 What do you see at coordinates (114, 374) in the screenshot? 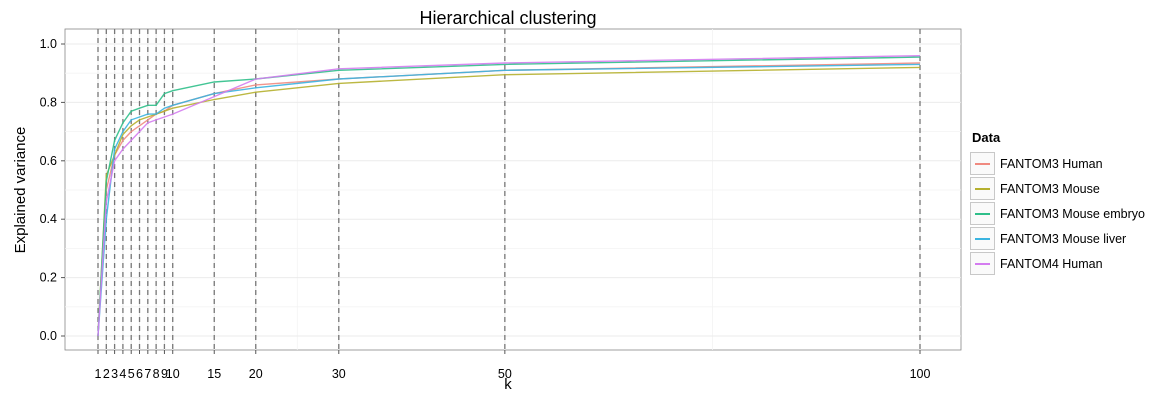
I see `x-tick-label: 3` at bounding box center [114, 374].